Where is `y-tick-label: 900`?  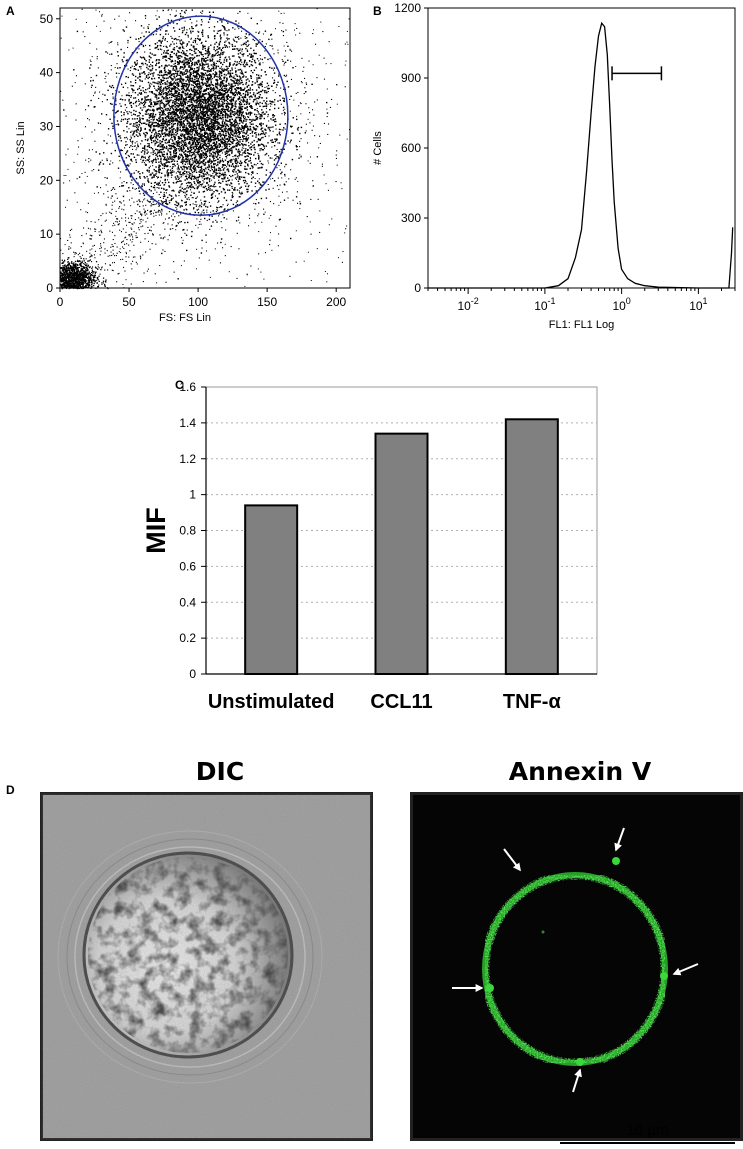
y-tick-label: 900 is located at coordinates (411, 78).